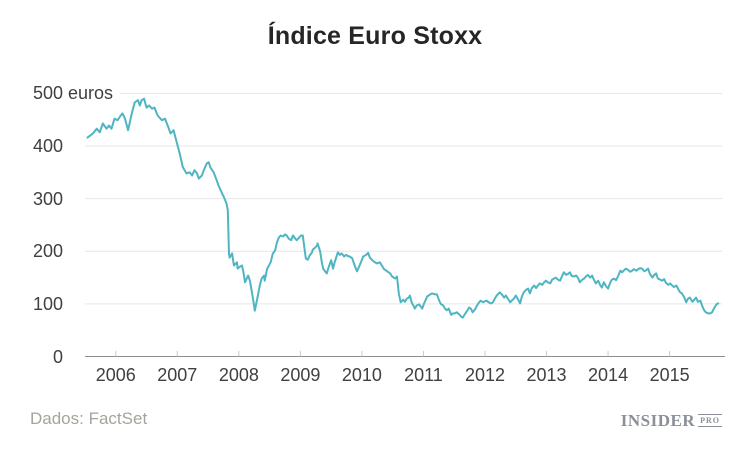 This screenshot has height=457, width=750. I want to click on x-axis-label-2008: 2008, so click(238, 375).